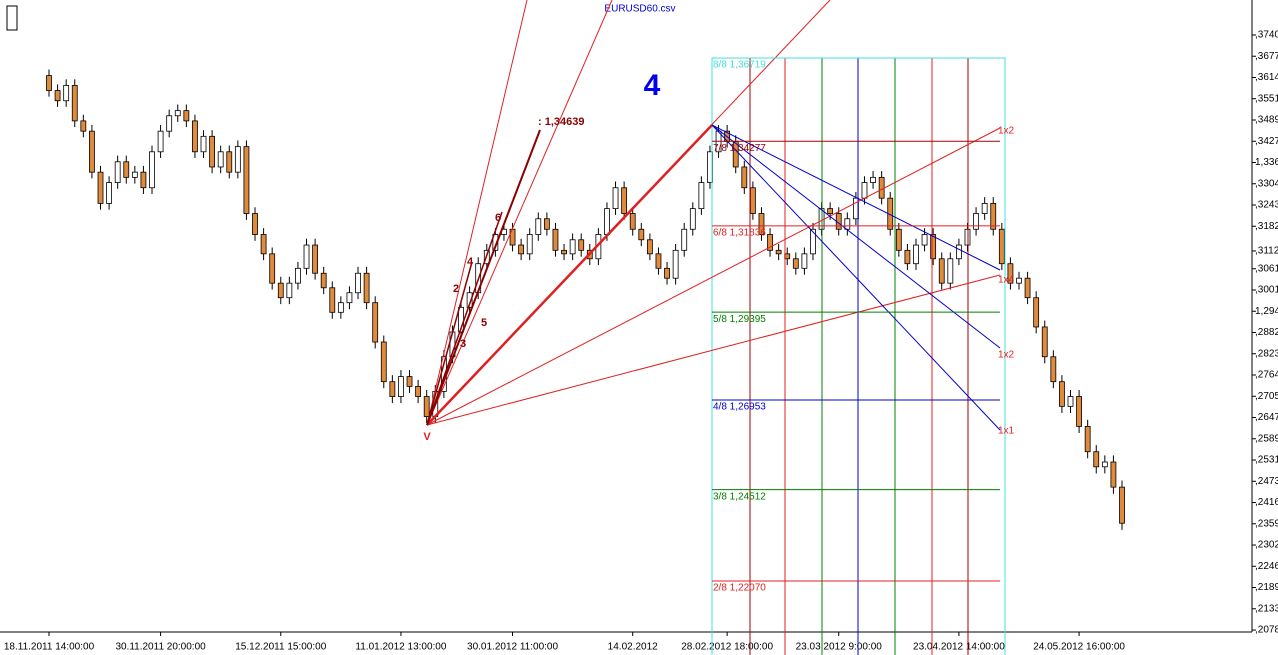 The width and height of the screenshot is (1278, 655). I want to click on x-tick-label: 30.11.2011 20:00:00, so click(160, 647).